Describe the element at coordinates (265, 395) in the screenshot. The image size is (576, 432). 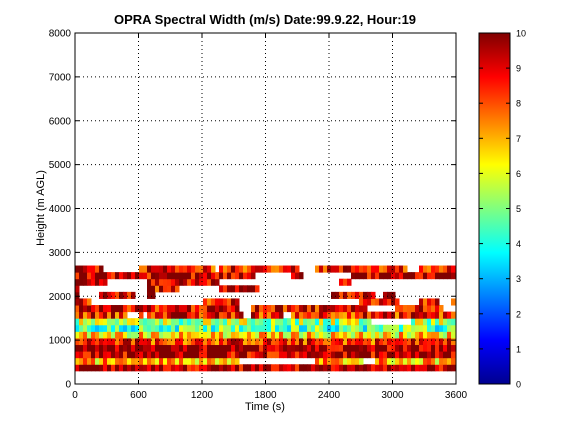
I see `x-tick-label: 1800` at that location.